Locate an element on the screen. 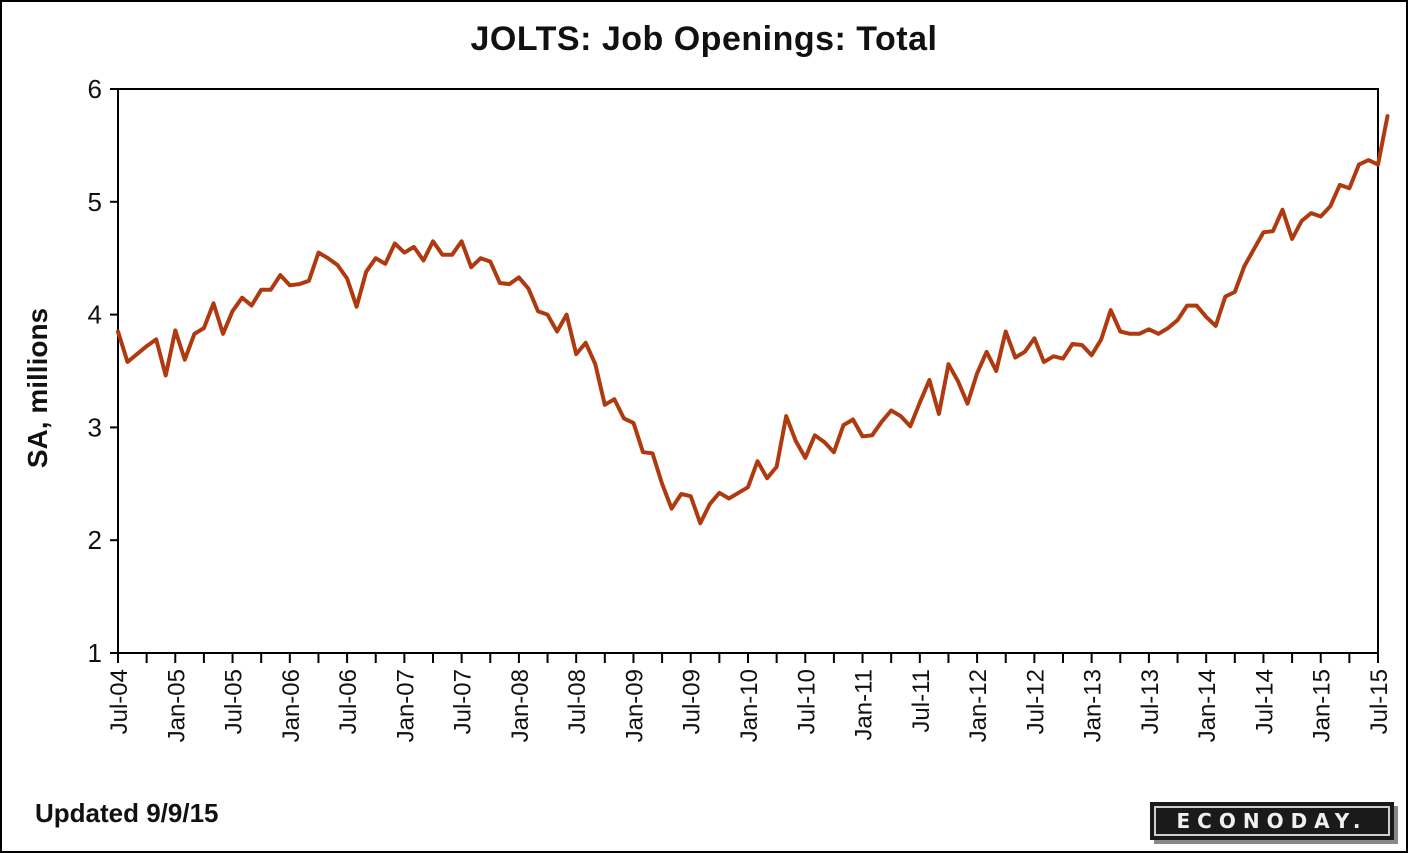  x-tick-label: Jul-06 is located at coordinates (348, 701).